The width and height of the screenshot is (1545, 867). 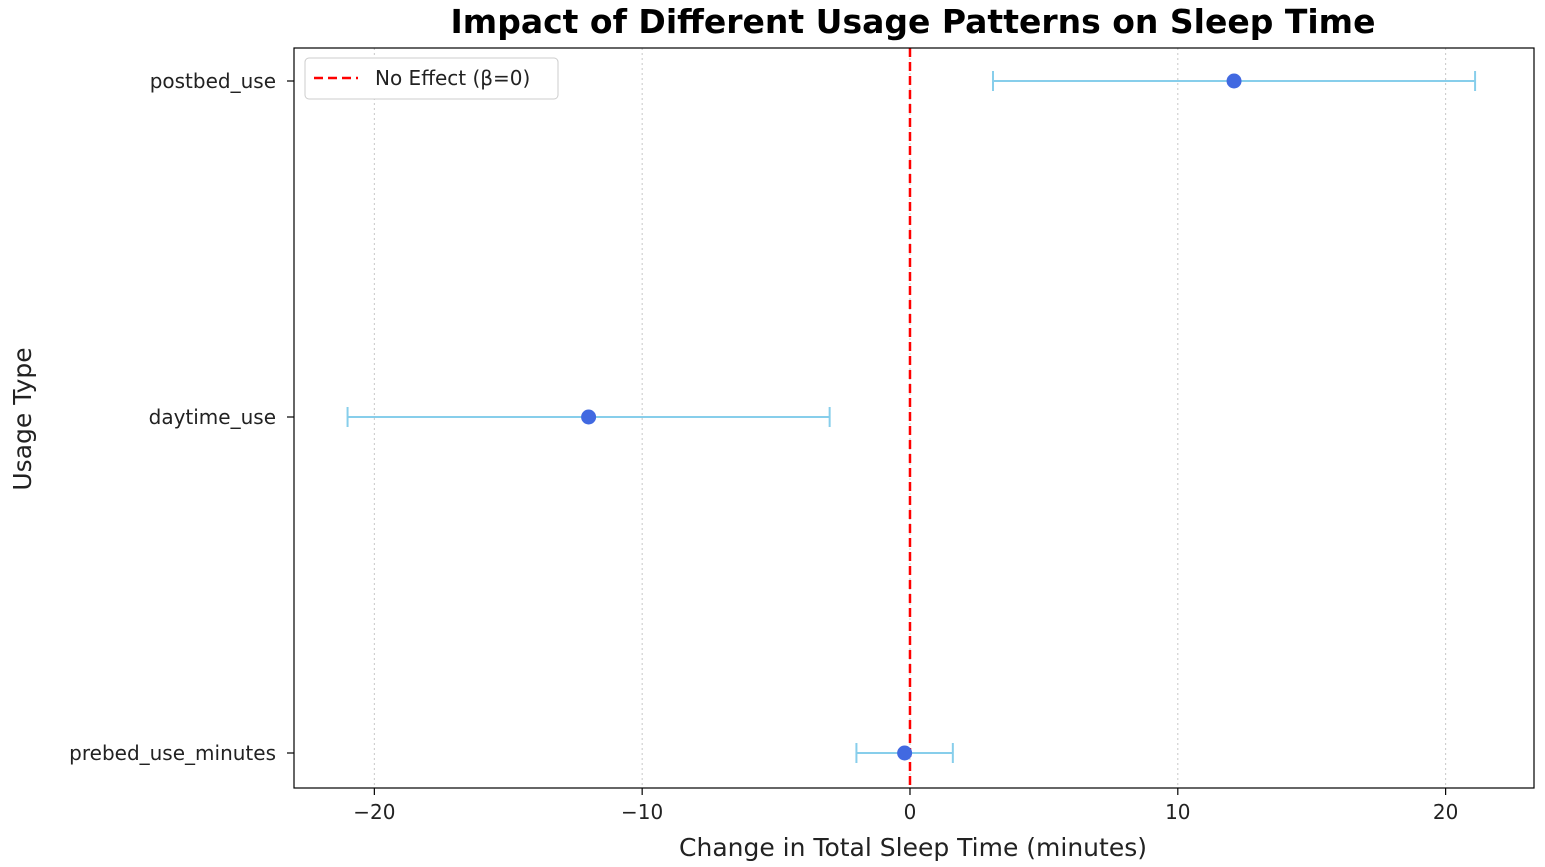 I want to click on x-tick-label: 0, so click(x=910, y=812).